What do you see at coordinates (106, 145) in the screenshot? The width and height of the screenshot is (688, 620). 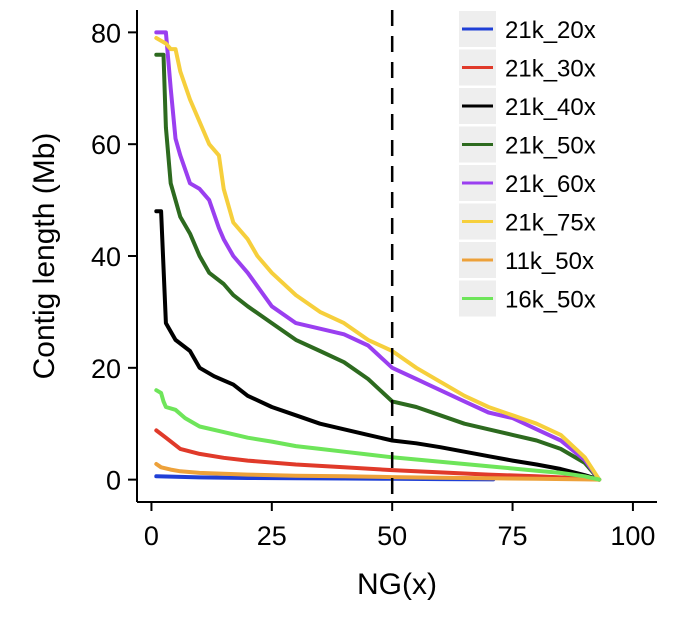 I see `y-tick-label: 60` at bounding box center [106, 145].